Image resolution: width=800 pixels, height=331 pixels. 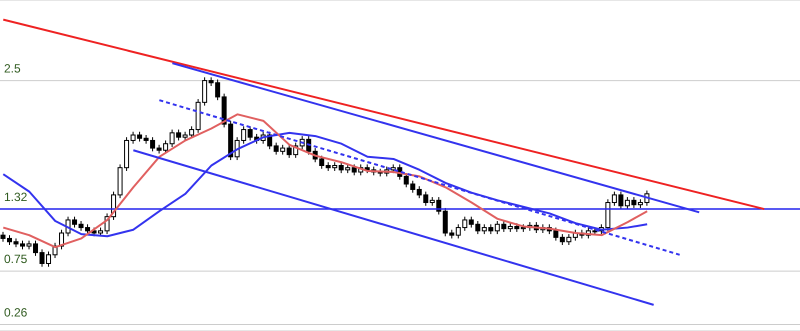 I want to click on y-tick-label: 2.5, so click(x=13, y=69).